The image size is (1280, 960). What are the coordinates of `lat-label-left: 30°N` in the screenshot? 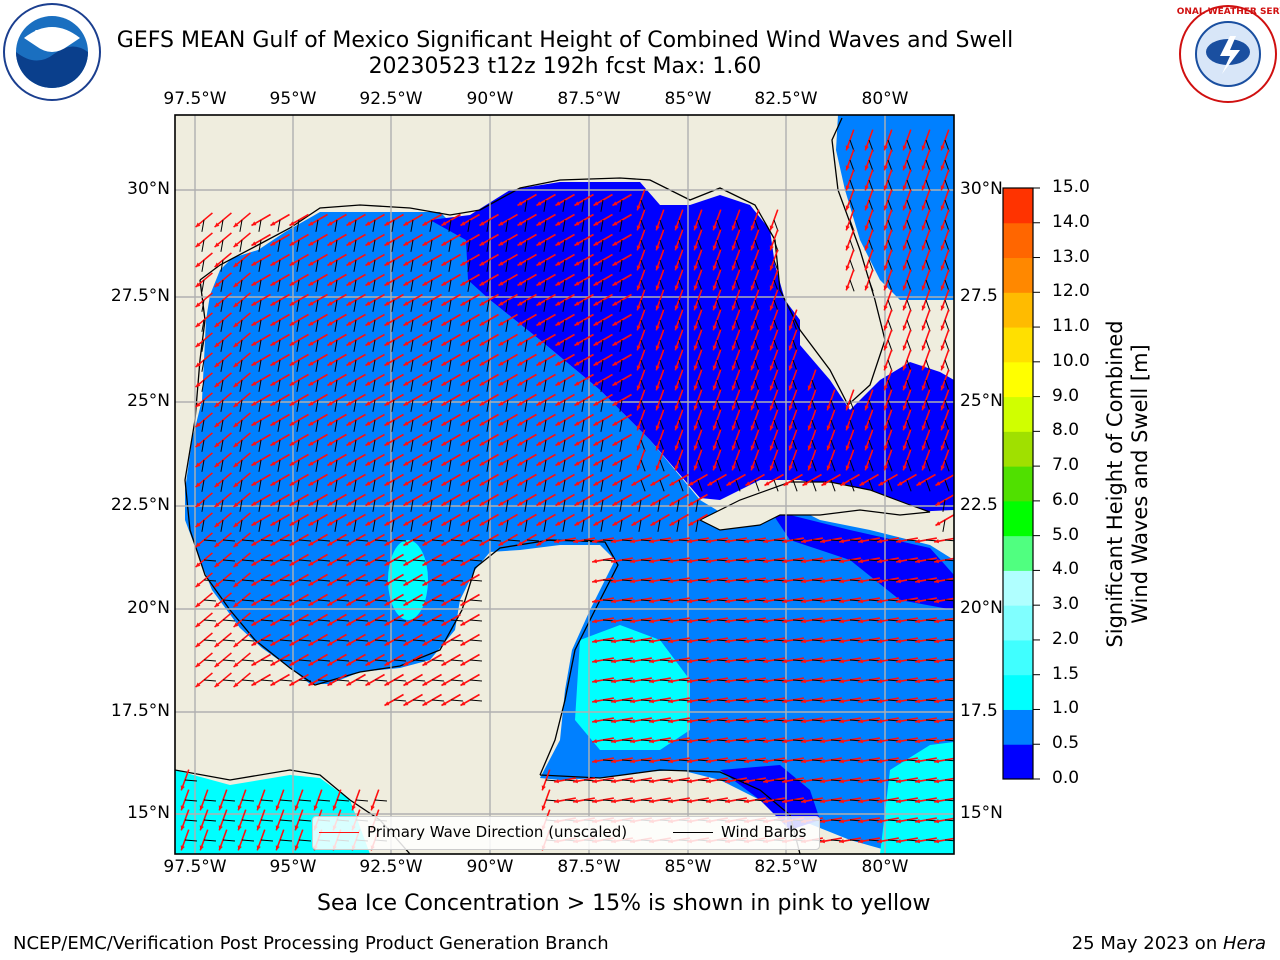 It's located at (148, 189).